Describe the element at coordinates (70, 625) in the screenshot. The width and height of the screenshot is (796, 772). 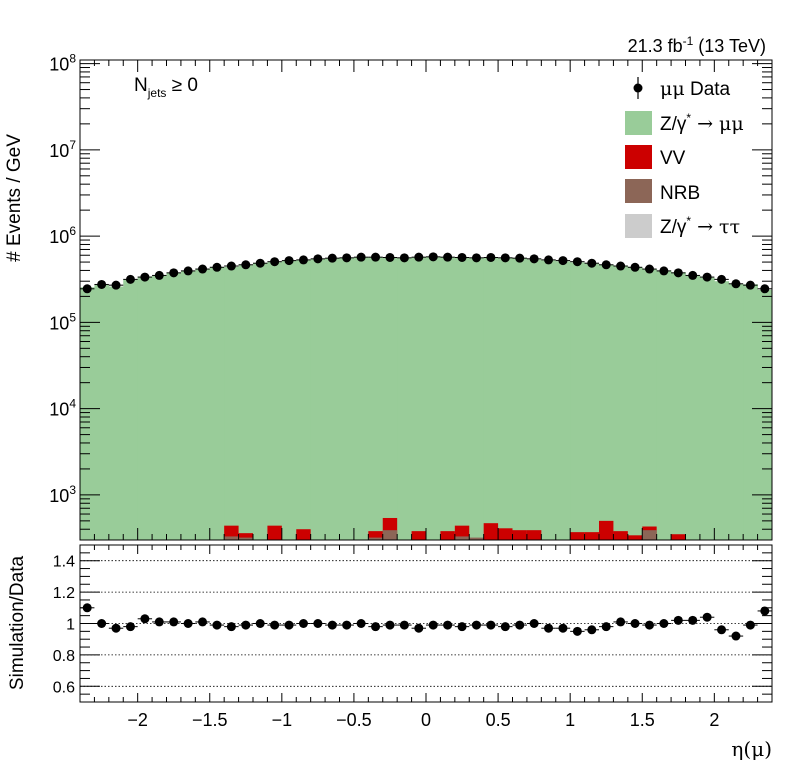
I see `ratio-y-tick-label: 1` at that location.